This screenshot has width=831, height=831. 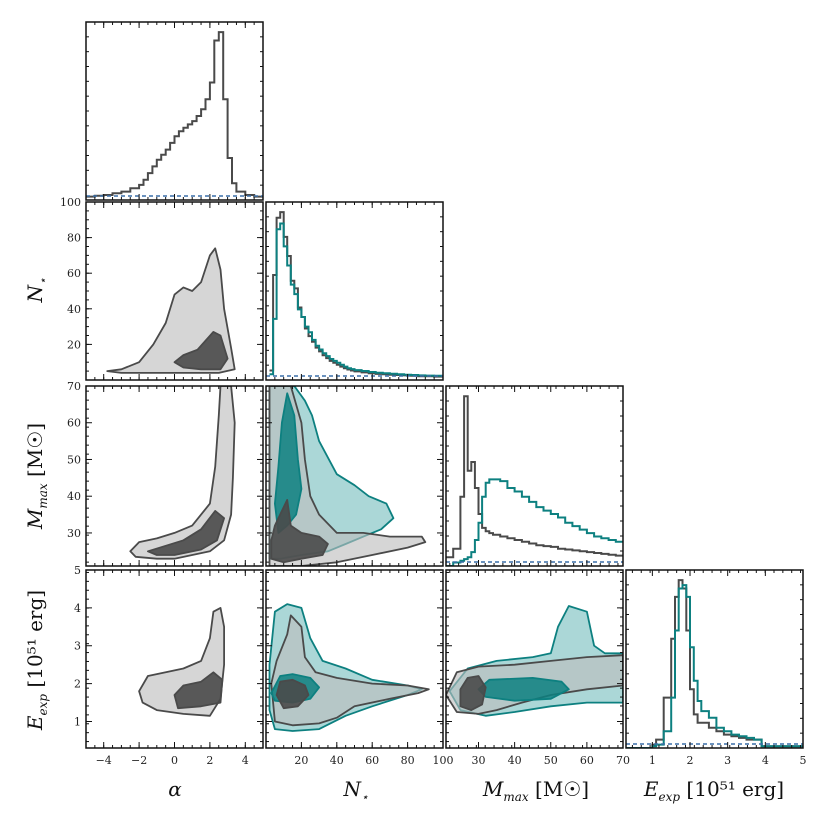 I want to click on x-axis-label-mmax: Mmax [M☉], so click(x=535, y=790).